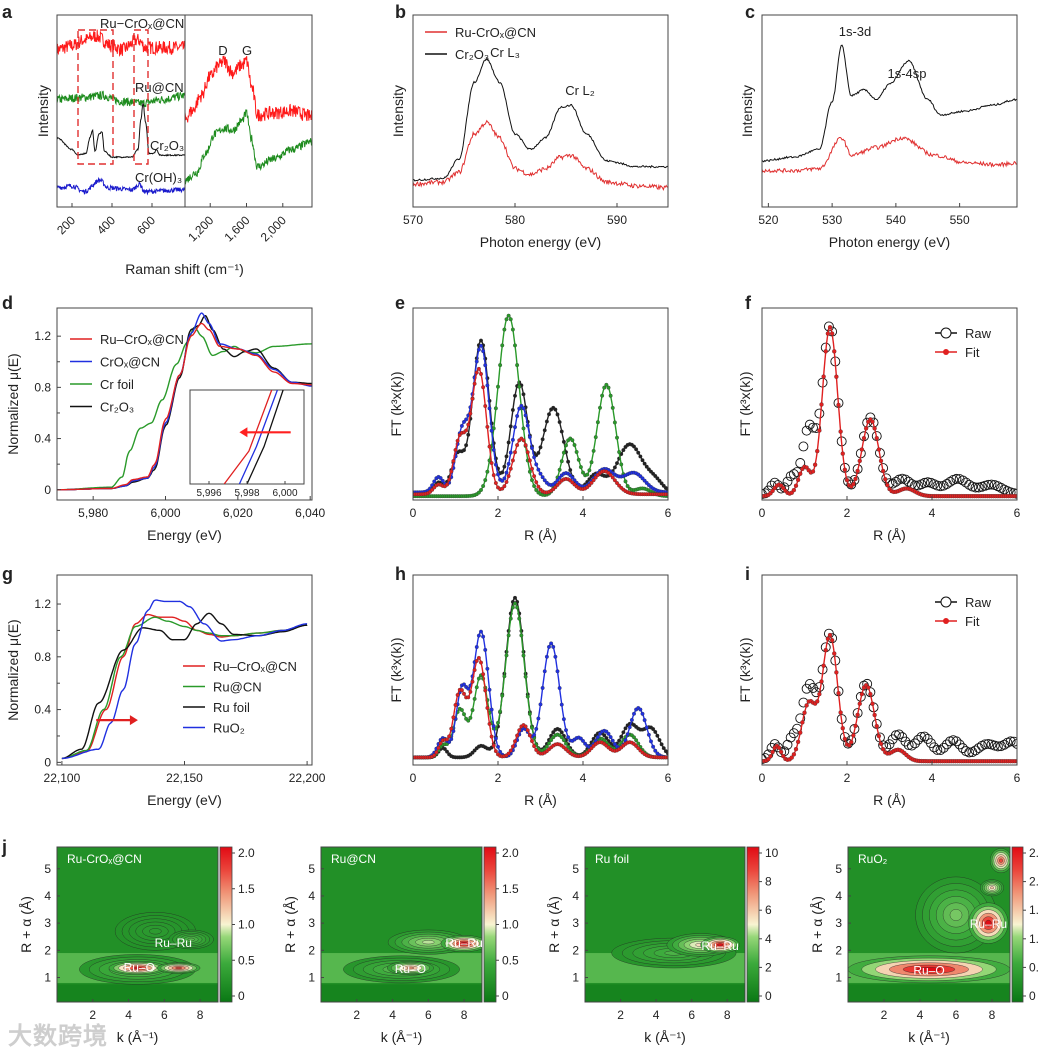 The width and height of the screenshot is (1039, 1051). Describe the element at coordinates (505, 52) in the screenshot. I see `peak-label: Cr L₃` at that location.